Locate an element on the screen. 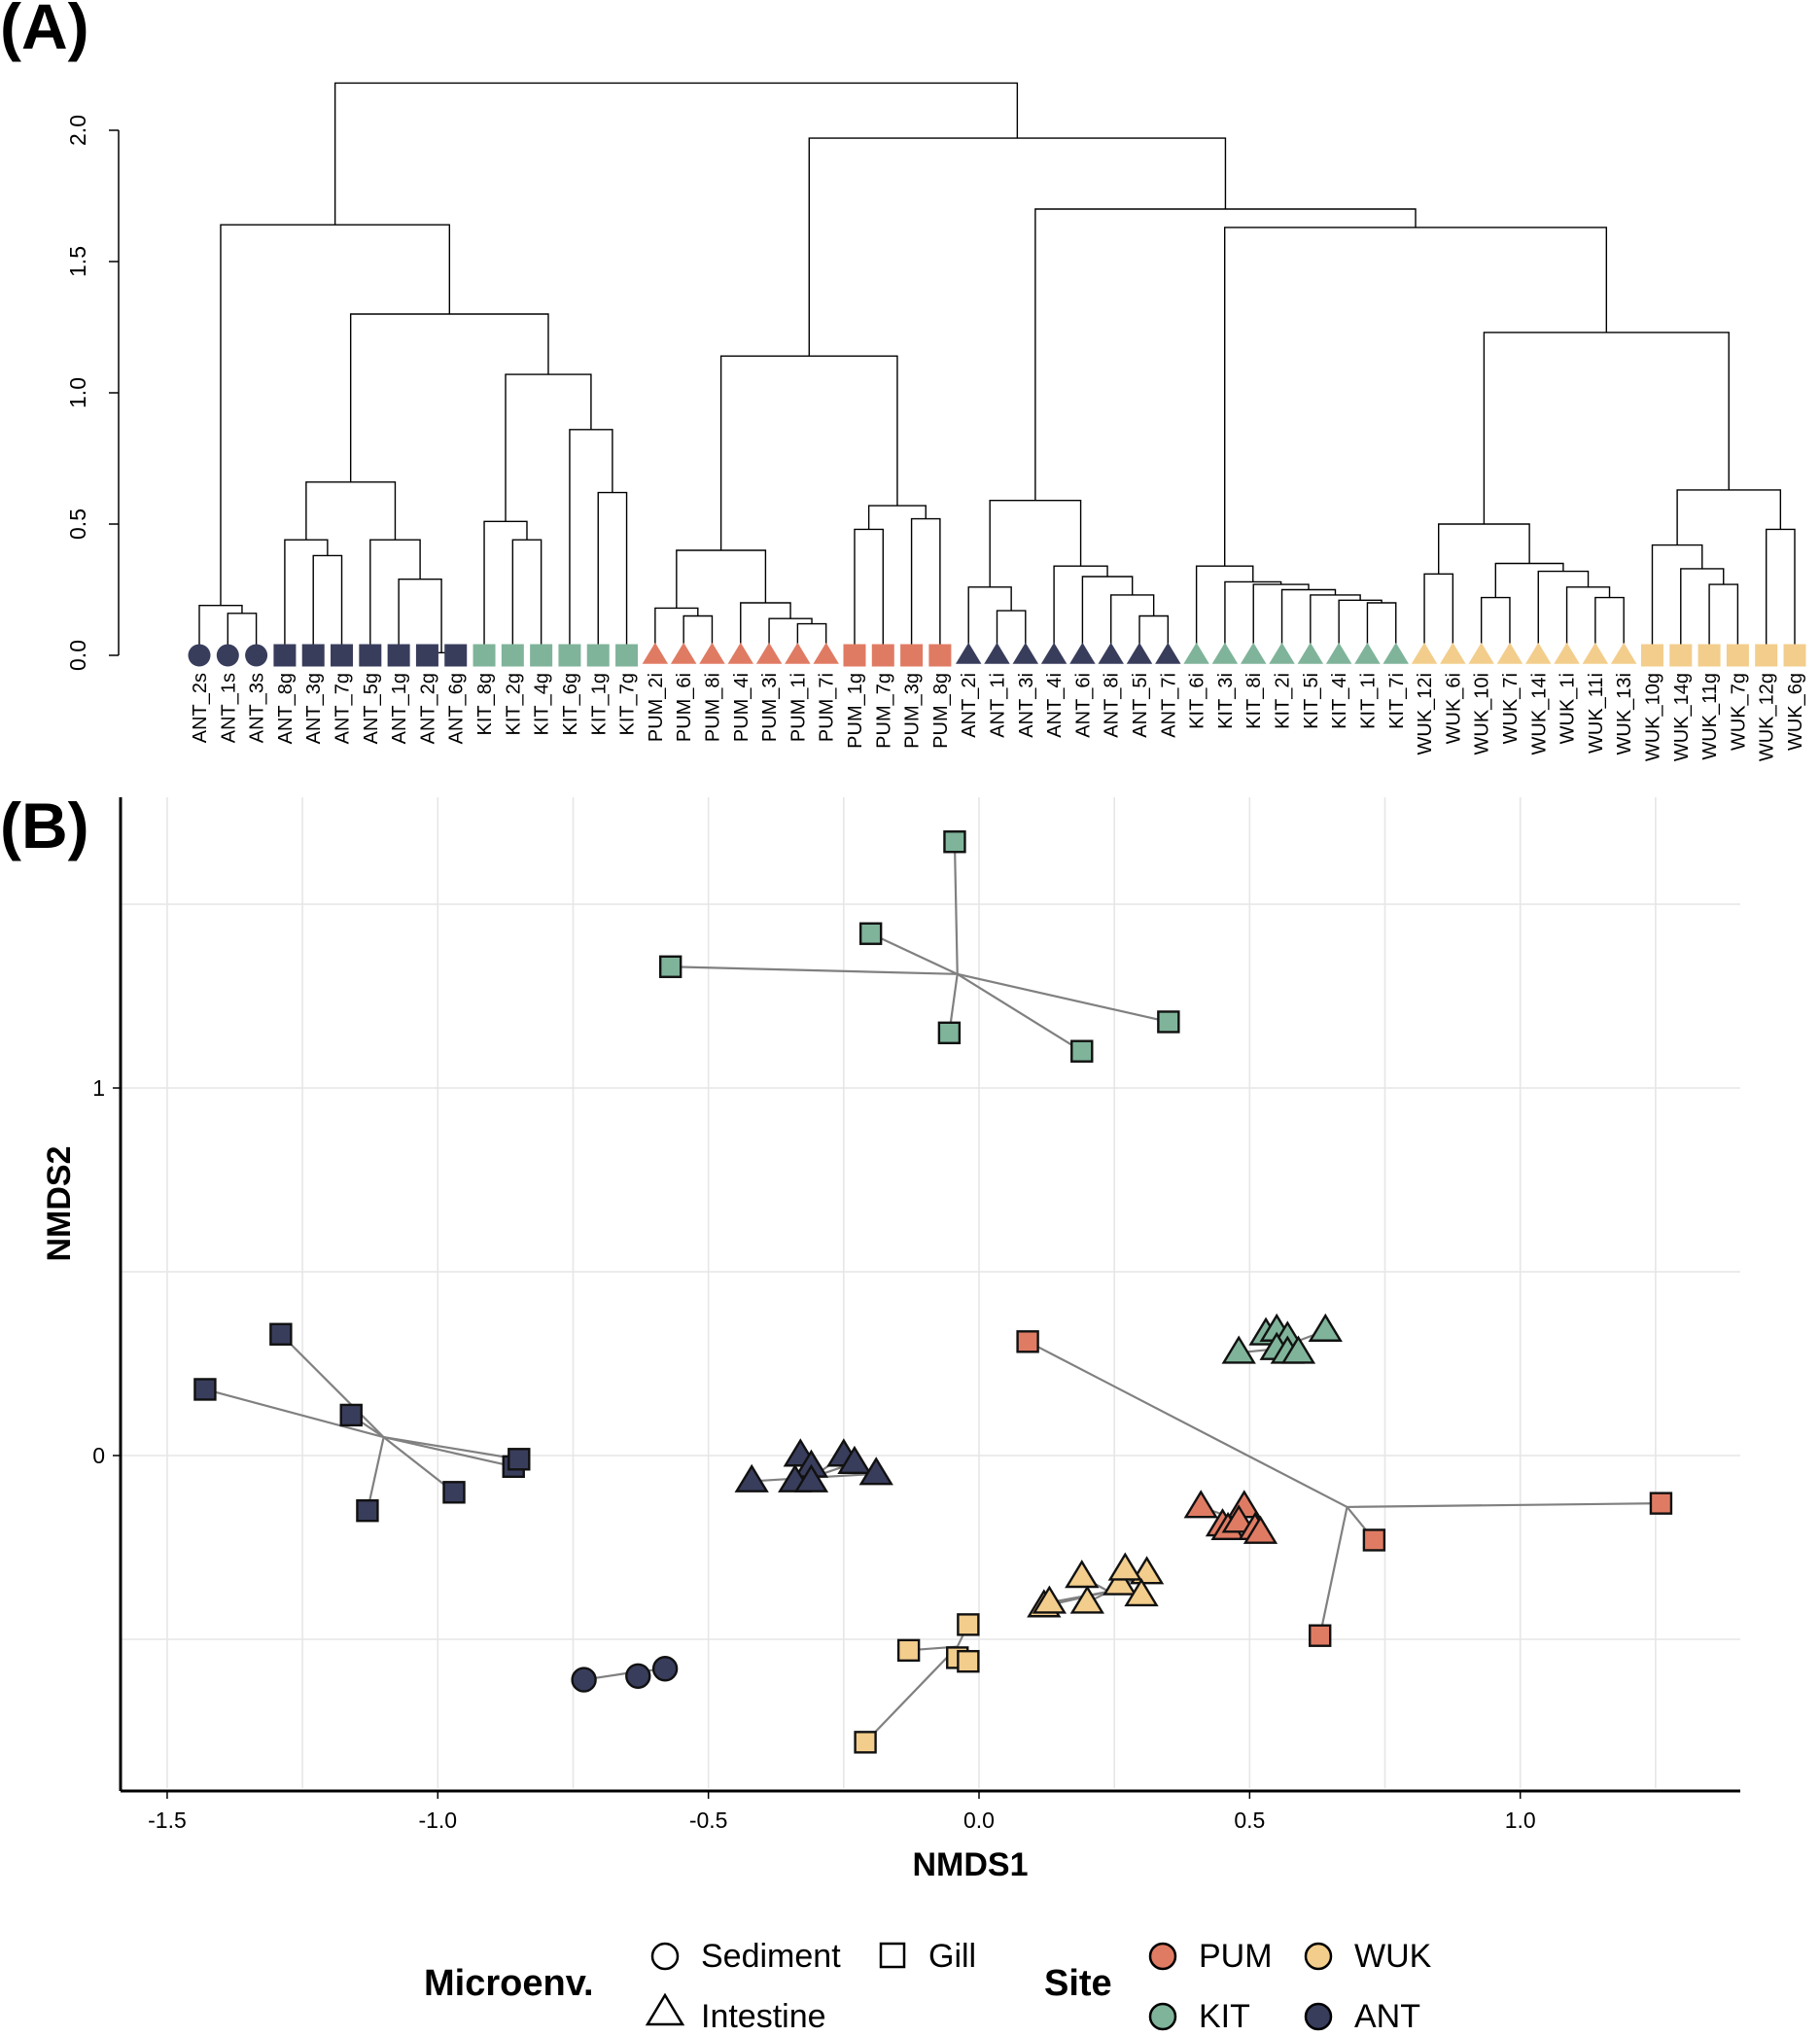 This screenshot has width=1820, height=2036. leaf-label: ANT_2g is located at coordinates (427, 708).